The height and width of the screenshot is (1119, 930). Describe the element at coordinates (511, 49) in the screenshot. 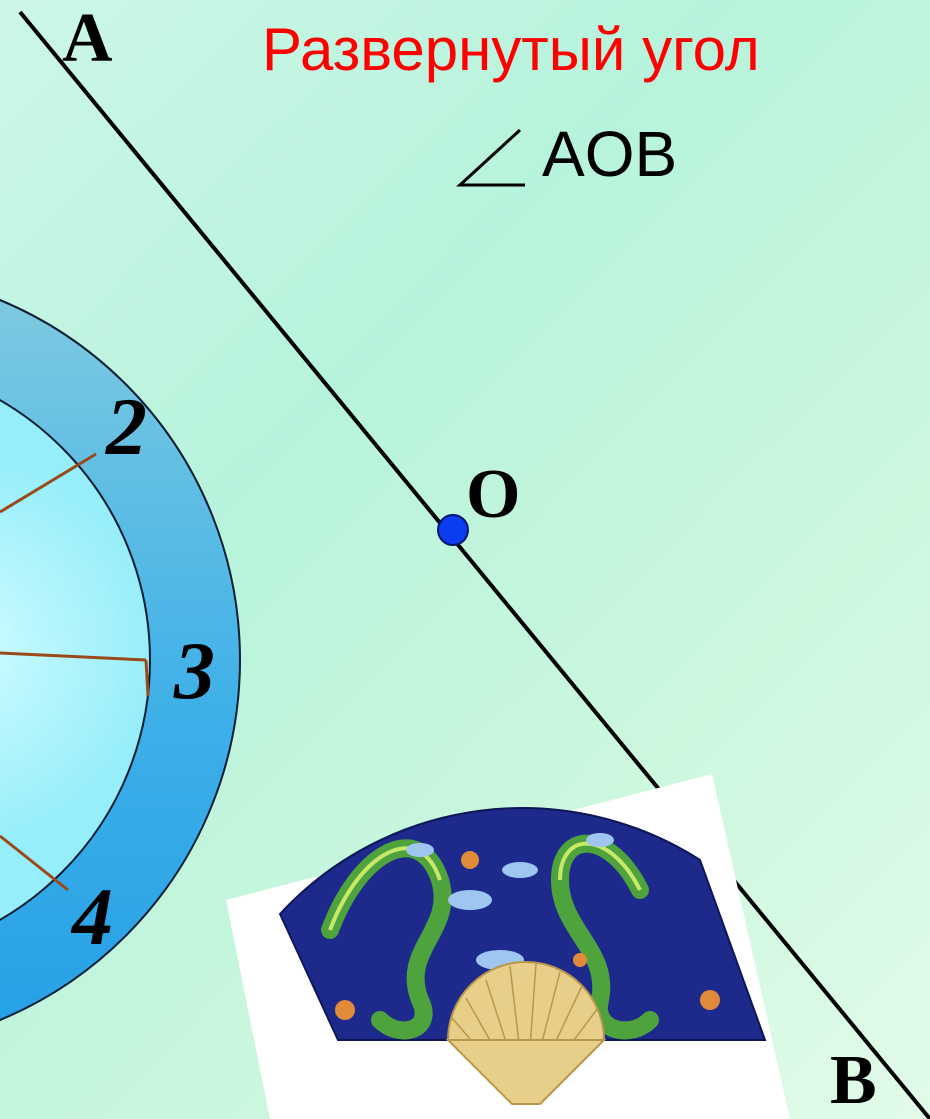

I see `slide-title: Развернутый угол` at that location.